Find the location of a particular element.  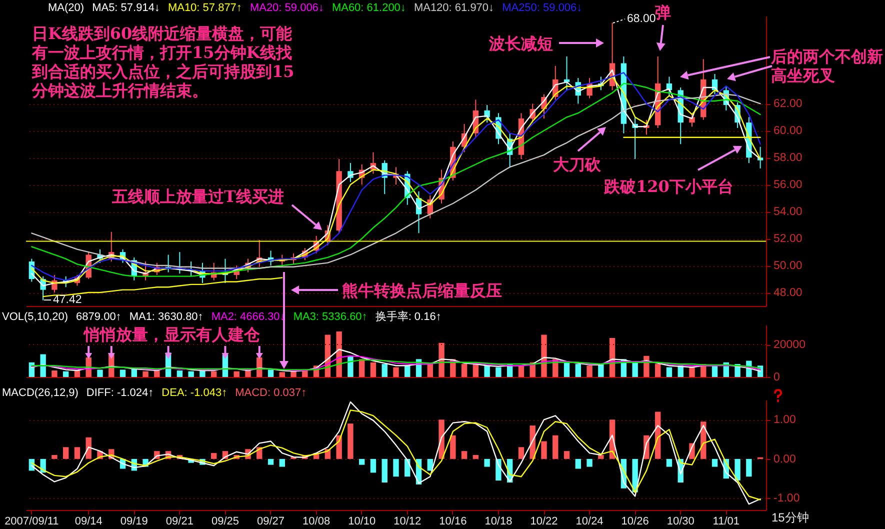

annotation: 五线顺上放量过T线买进 is located at coordinates (198, 196).